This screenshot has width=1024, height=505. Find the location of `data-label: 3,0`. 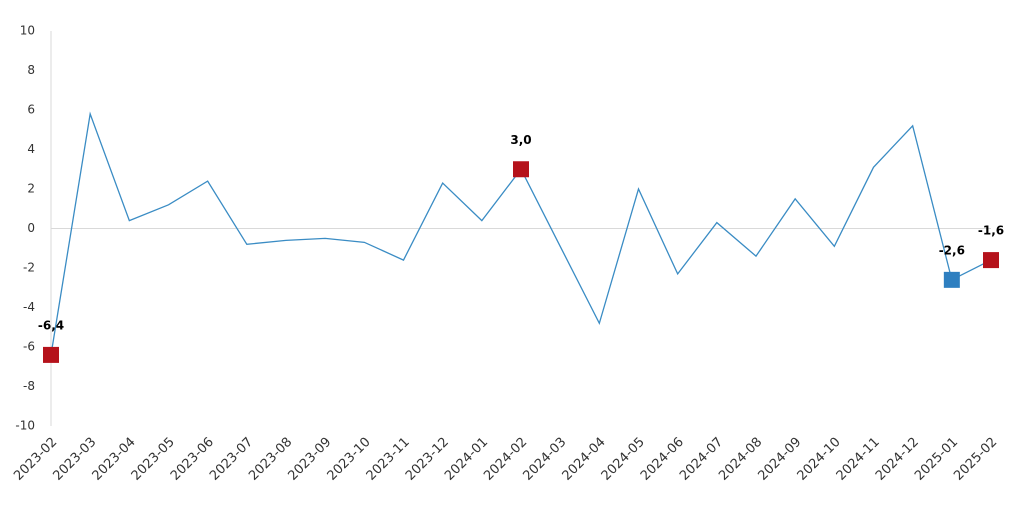

data-label: 3,0 is located at coordinates (520, 140).